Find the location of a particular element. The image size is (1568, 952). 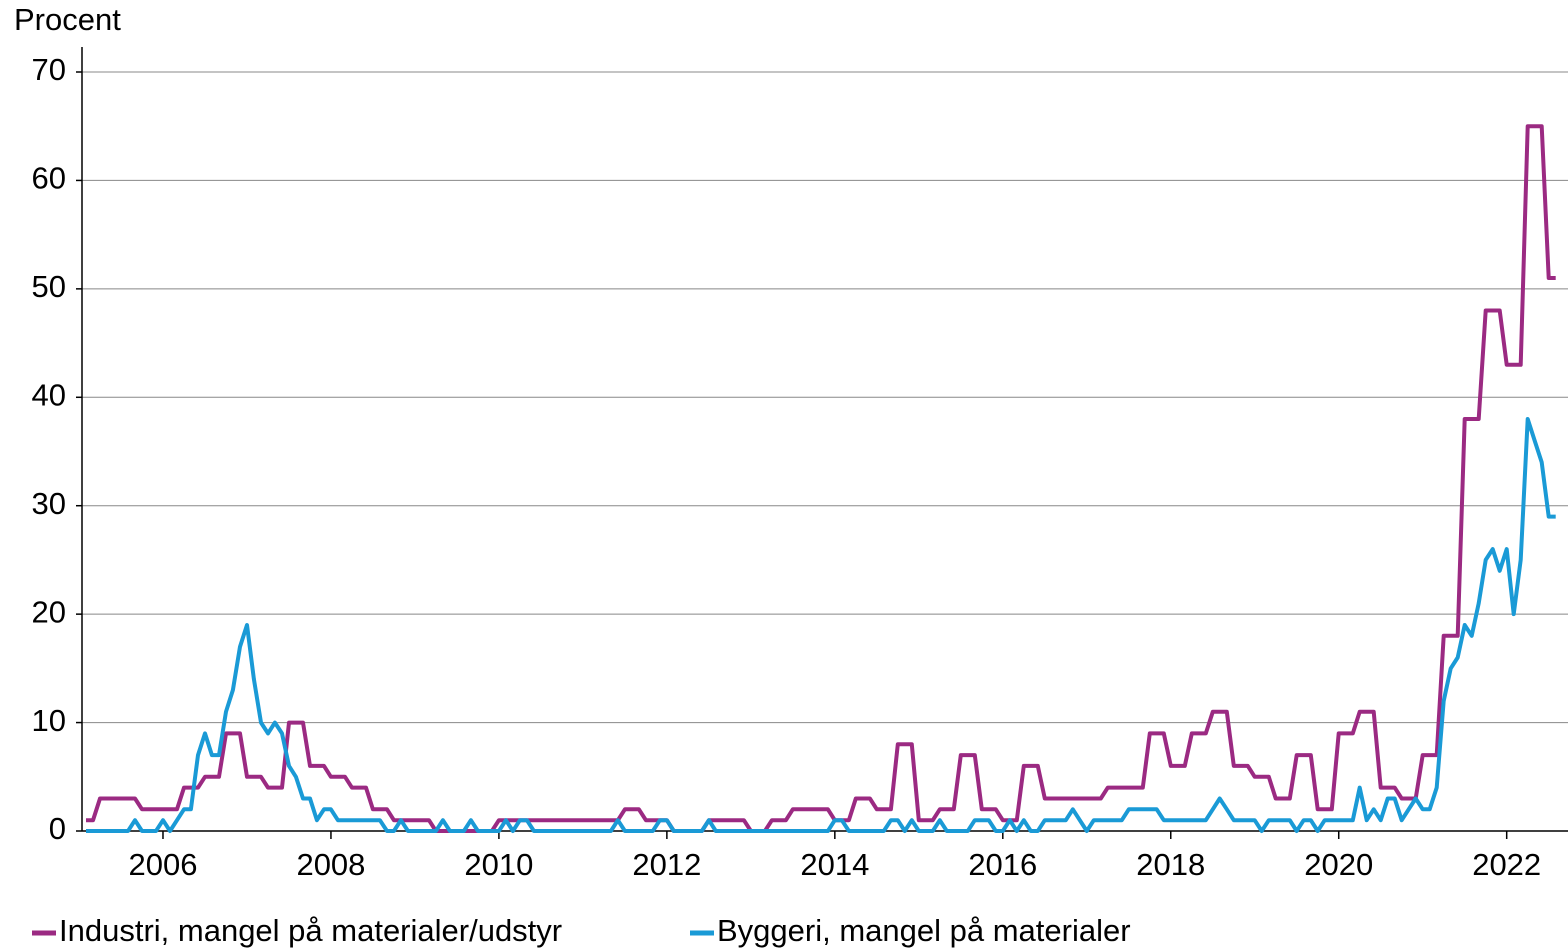

x-tick-label: 2014 is located at coordinates (834, 864).